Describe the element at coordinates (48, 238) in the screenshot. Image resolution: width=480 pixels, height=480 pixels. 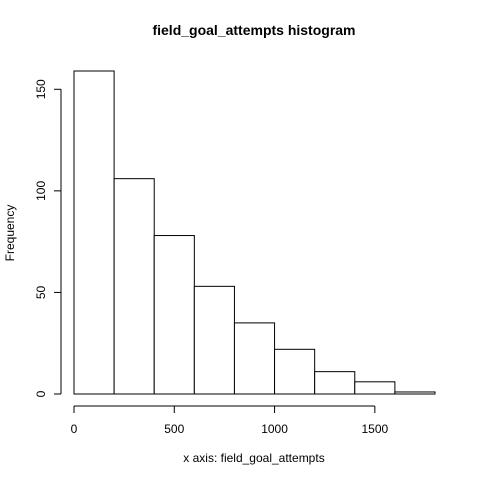
I see `y-axis: 0 50 100 150` at that location.